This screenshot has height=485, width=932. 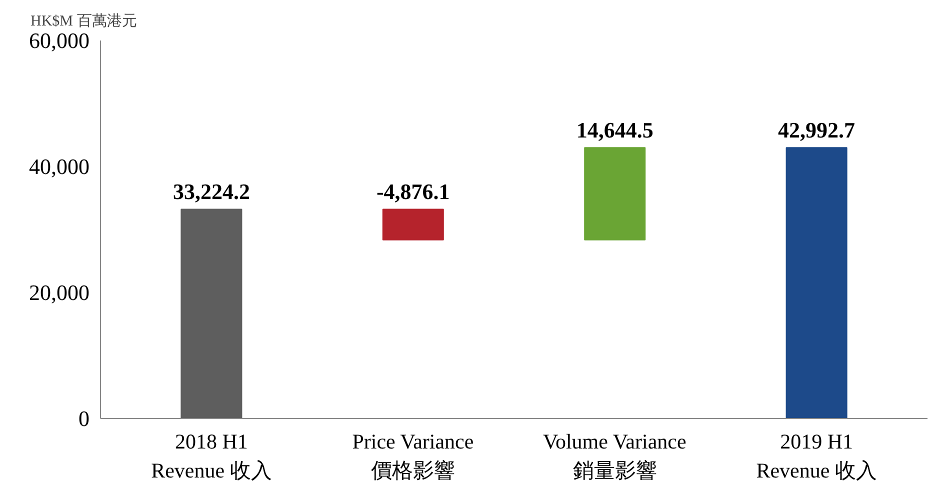 What do you see at coordinates (413, 456) in the screenshot?
I see `x-tick-label: Price Variance 價格影響` at bounding box center [413, 456].